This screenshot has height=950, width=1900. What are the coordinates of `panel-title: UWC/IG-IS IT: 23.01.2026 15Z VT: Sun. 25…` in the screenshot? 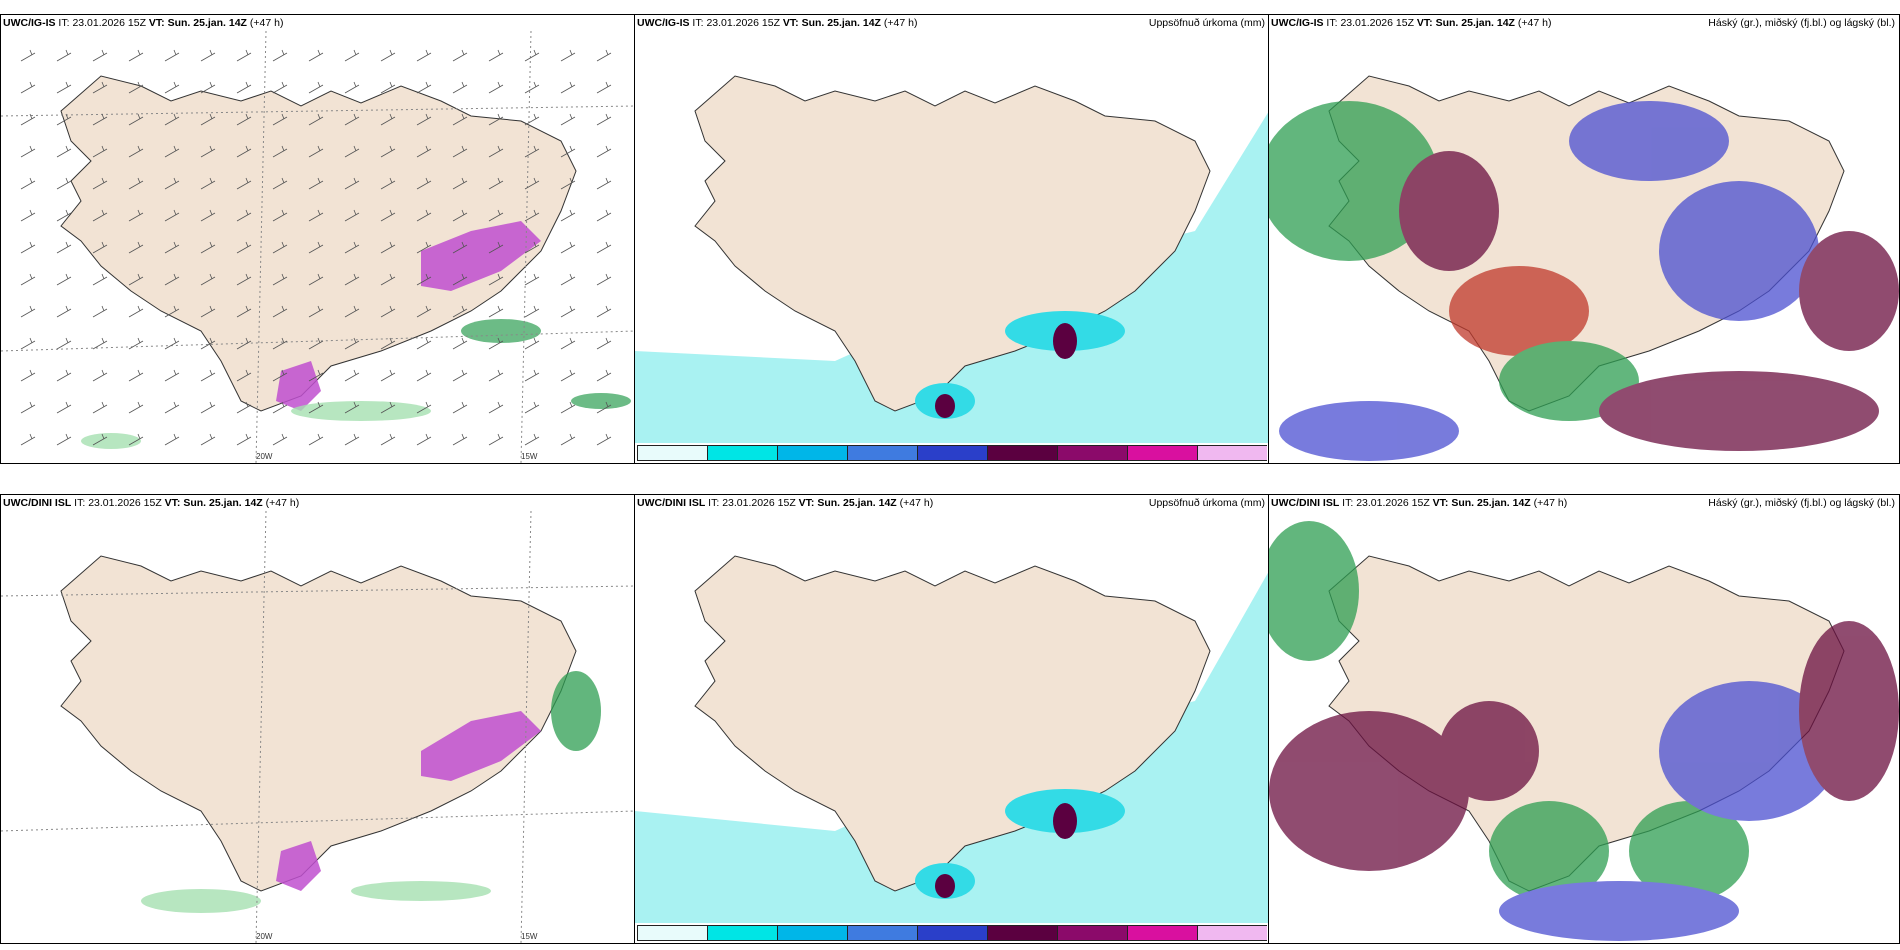 It's located at (1411, 23).